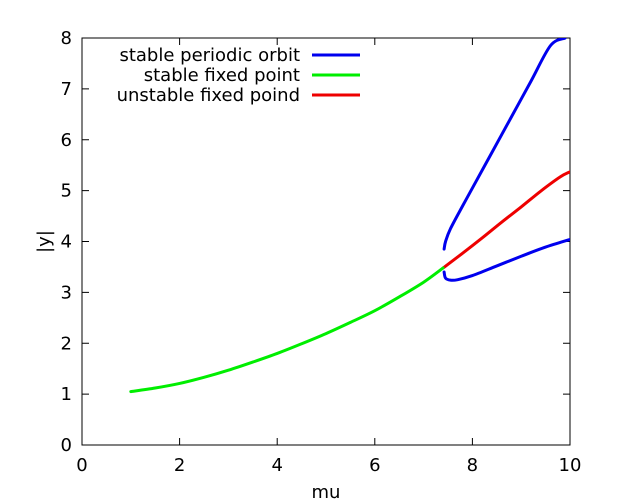  Describe the element at coordinates (208, 95) in the screenshot. I see `legend-label-2: unstable fixed poind` at that location.